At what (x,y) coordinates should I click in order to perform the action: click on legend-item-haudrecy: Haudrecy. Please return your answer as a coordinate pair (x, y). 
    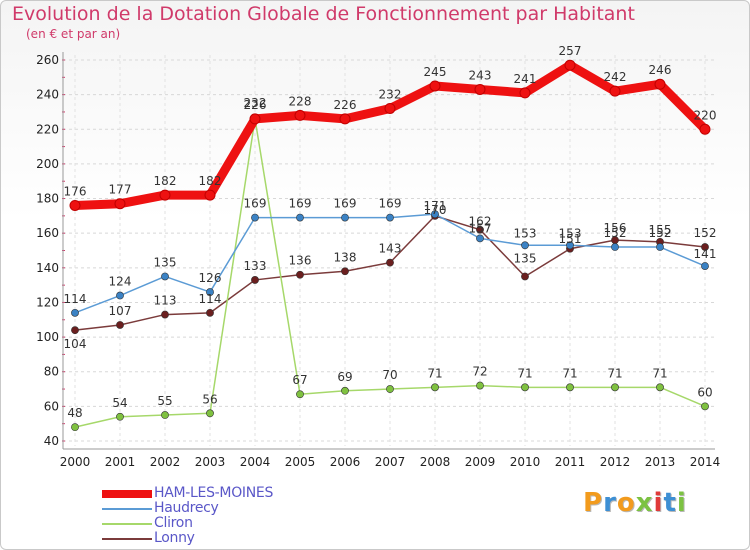
    Looking at the image, I should click on (212, 508).